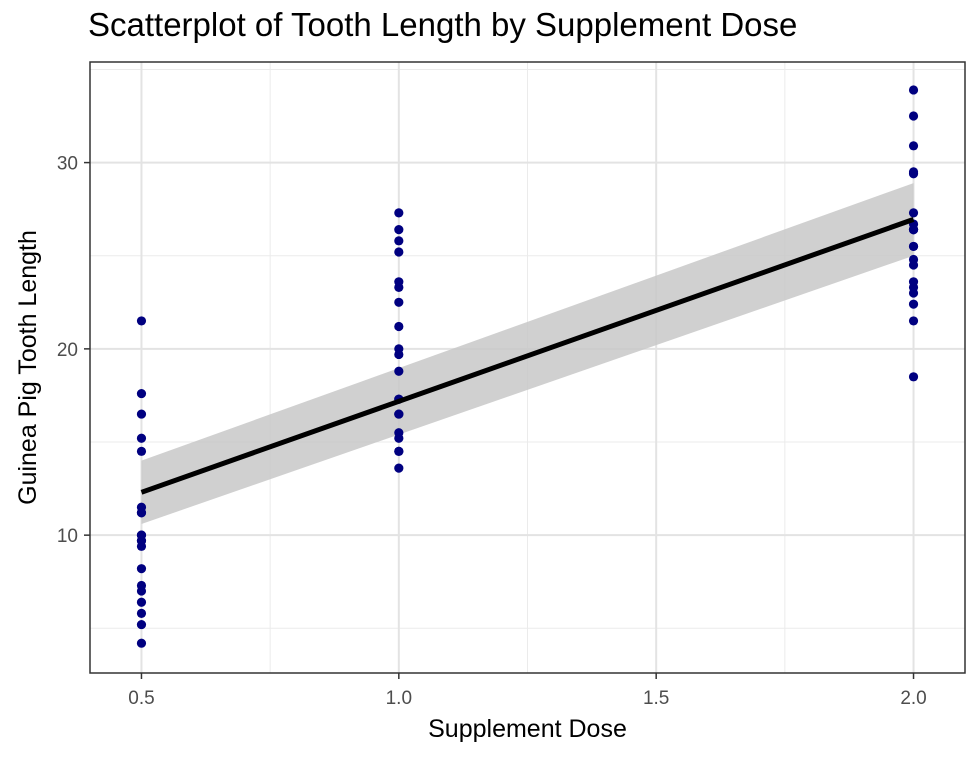 This screenshot has width=980, height=758. Describe the element at coordinates (399, 698) in the screenshot. I see `x-tick-label: 1.0` at that location.